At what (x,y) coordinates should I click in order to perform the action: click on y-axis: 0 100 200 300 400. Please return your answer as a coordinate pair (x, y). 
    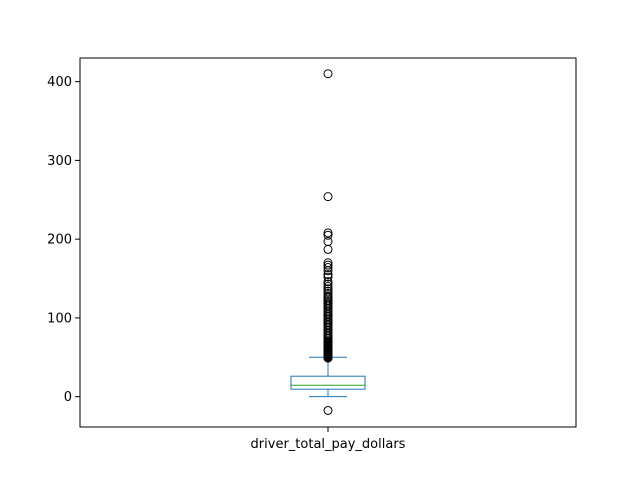
    Looking at the image, I should click on (63, 240).